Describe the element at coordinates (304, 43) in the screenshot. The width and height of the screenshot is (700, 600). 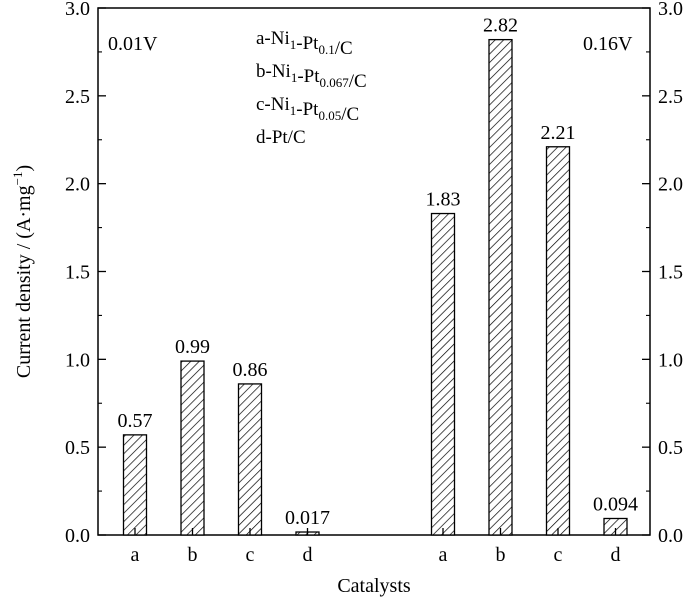
I see `legend-entry: a-Ni1-Pt0.1/C` at that location.